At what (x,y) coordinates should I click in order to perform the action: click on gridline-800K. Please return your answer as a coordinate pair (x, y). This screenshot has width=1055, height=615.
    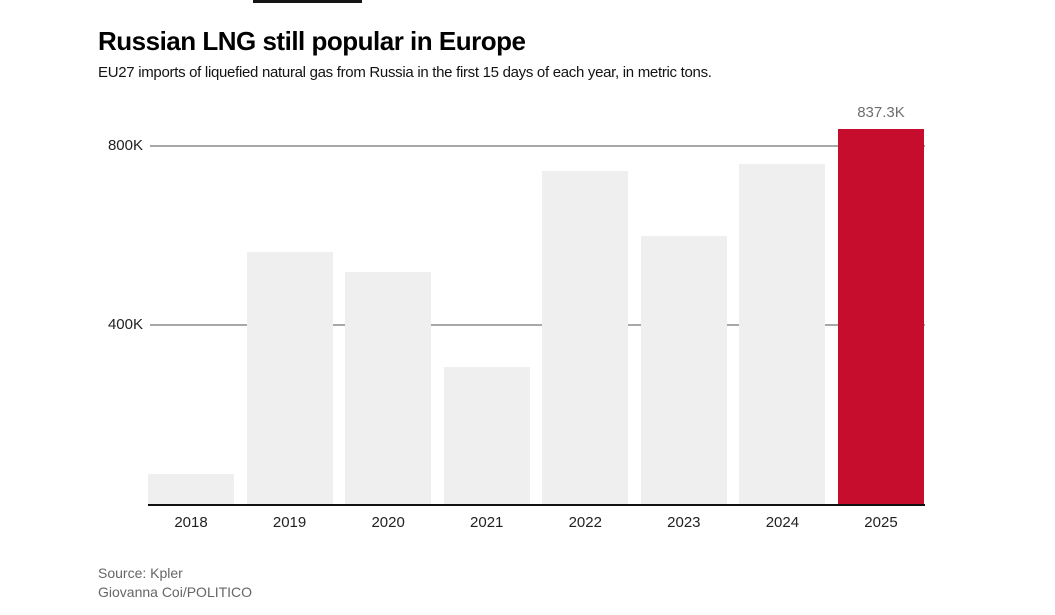
    Looking at the image, I should click on (537, 145).